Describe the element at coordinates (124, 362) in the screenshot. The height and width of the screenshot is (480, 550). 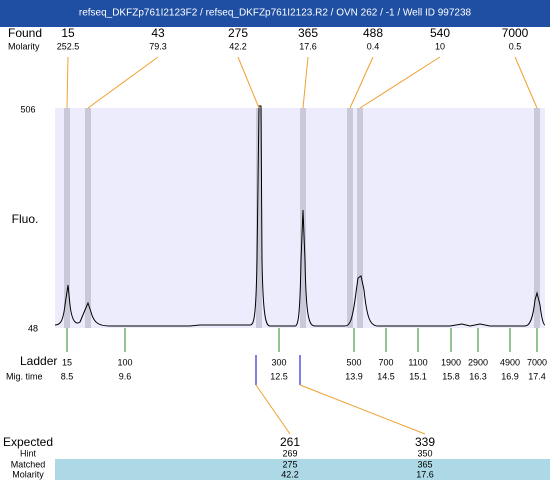
I see `ladder-size: 100` at that location.